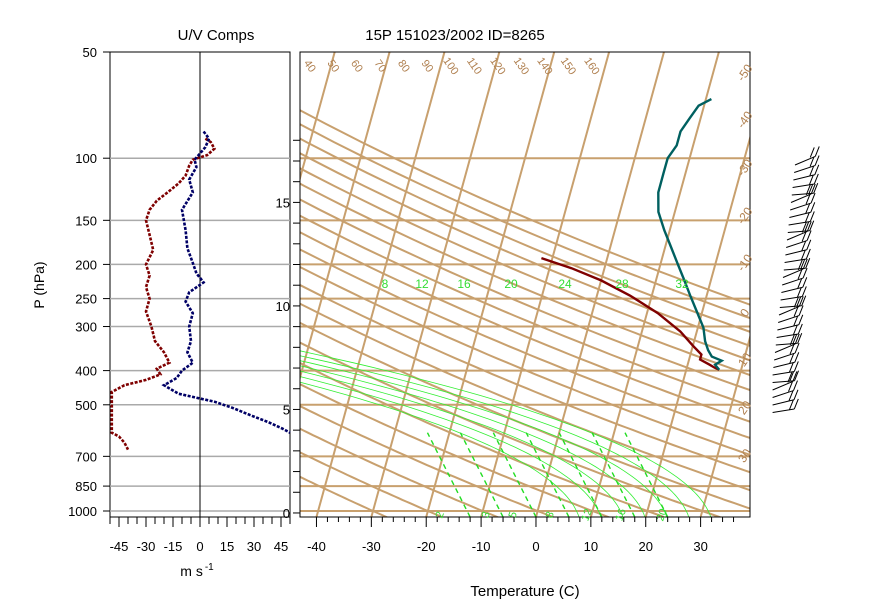  Describe the element at coordinates (86, 327) in the screenshot. I see `pressure-tick-label: 300` at that location.